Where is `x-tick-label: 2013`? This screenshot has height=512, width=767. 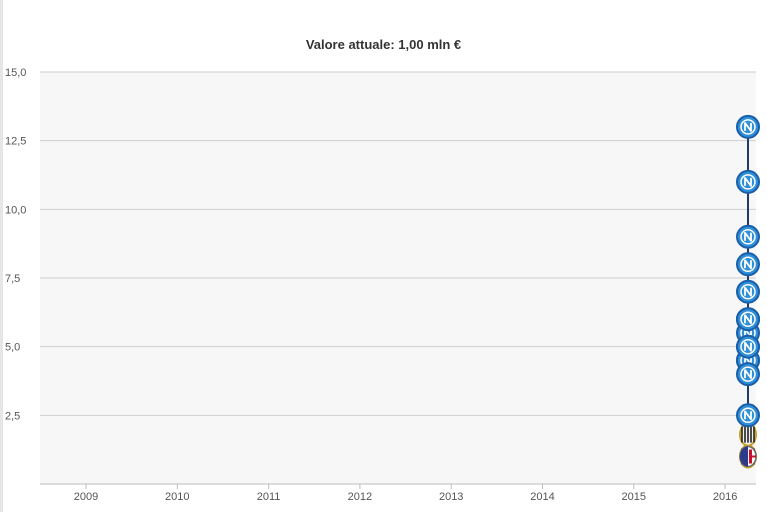
x-tick-label: 2013 is located at coordinates (451, 497).